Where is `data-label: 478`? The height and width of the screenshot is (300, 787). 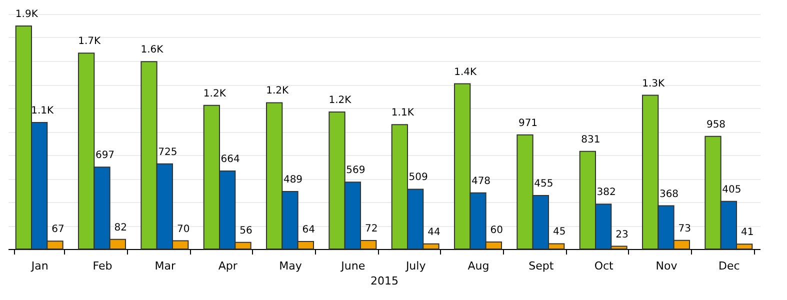 data-label: 478 is located at coordinates (481, 181).